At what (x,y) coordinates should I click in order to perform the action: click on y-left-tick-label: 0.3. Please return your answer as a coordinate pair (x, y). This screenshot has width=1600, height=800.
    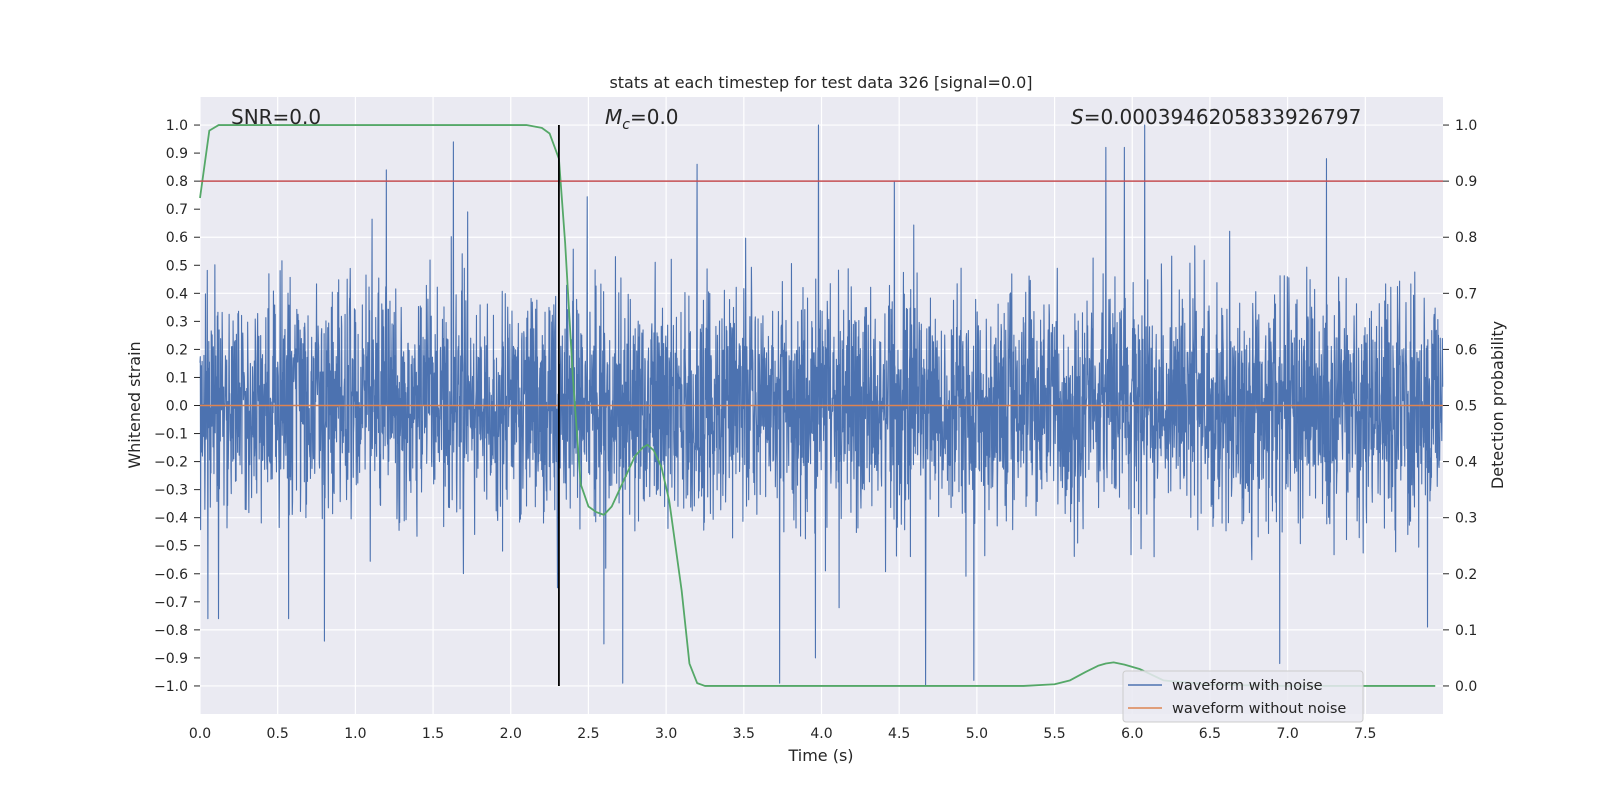
    Looking at the image, I should click on (177, 322).